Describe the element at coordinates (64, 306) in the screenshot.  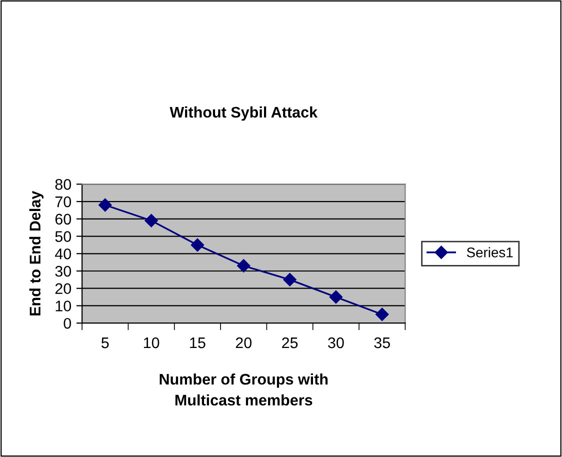
I see `y-tick-label: 10` at that location.